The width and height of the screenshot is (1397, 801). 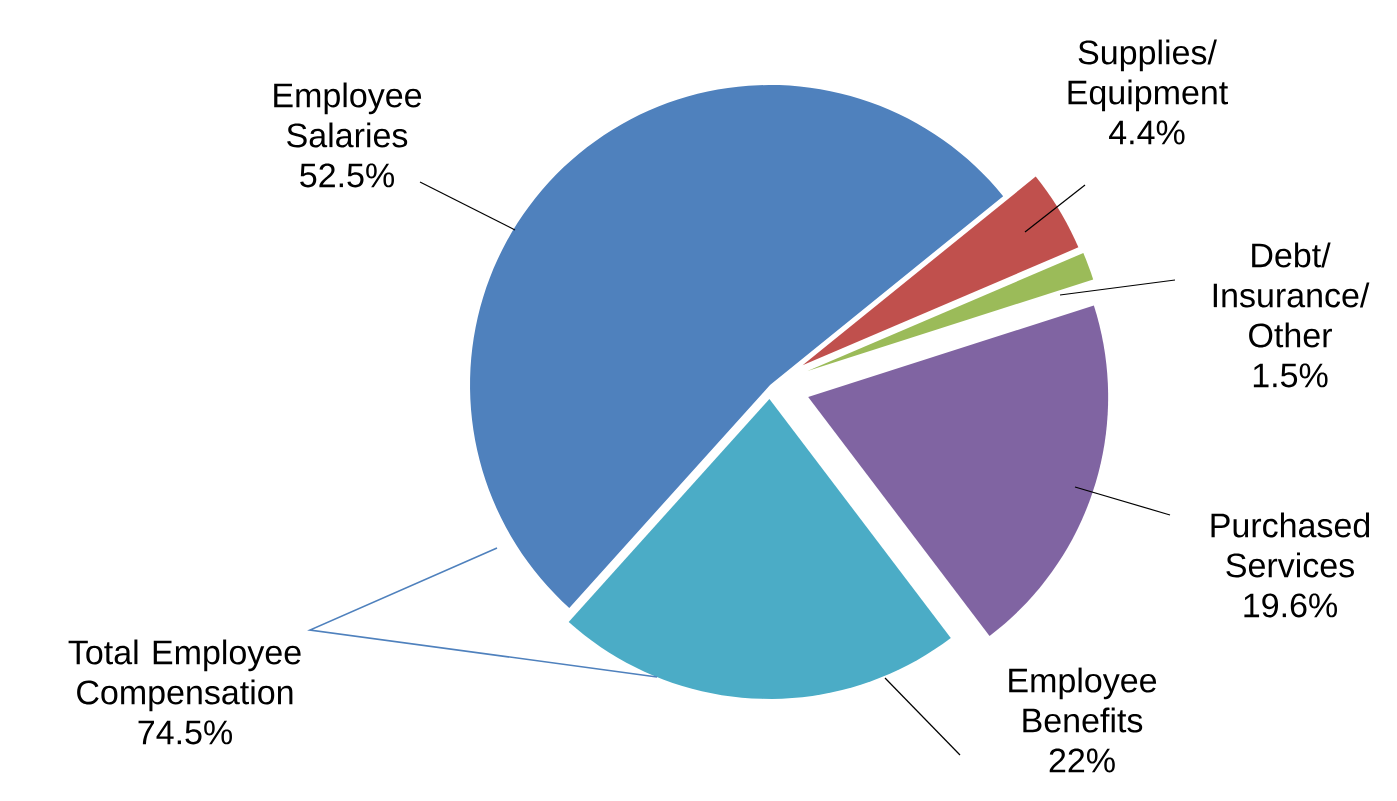 I want to click on slice-label: Employee Benefits, so click(x=1083, y=700).